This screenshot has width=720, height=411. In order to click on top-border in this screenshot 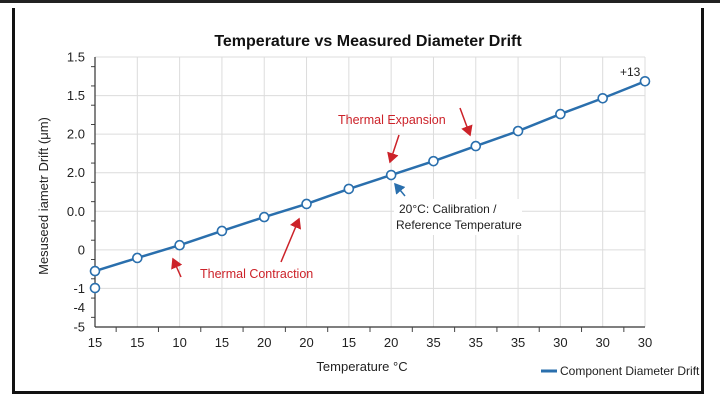, I will do `click(360, 1)`.